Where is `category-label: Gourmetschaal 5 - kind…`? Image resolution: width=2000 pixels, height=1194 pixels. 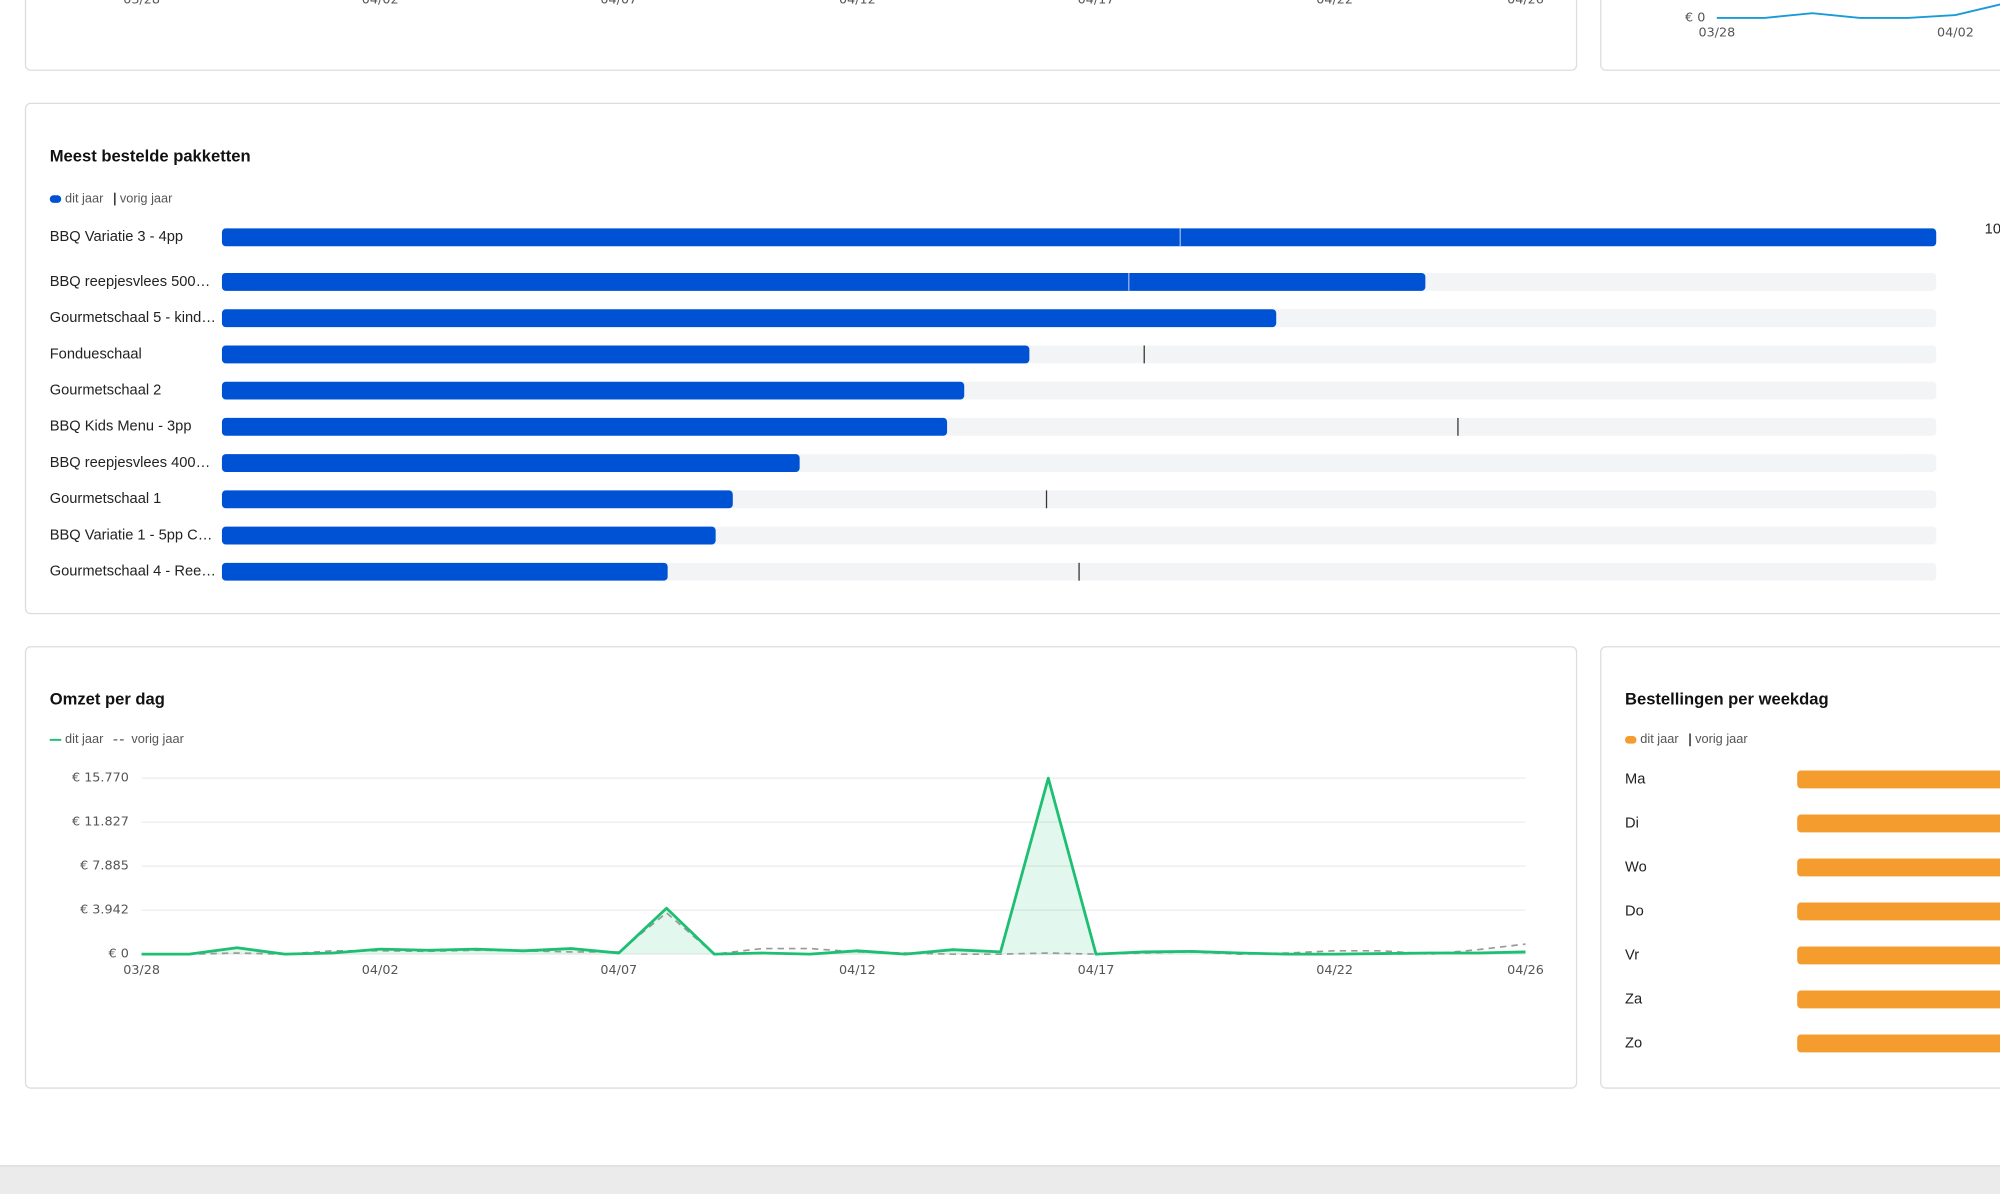
category-label: Gourmetschaal 5 - kind… is located at coordinates (133, 318).